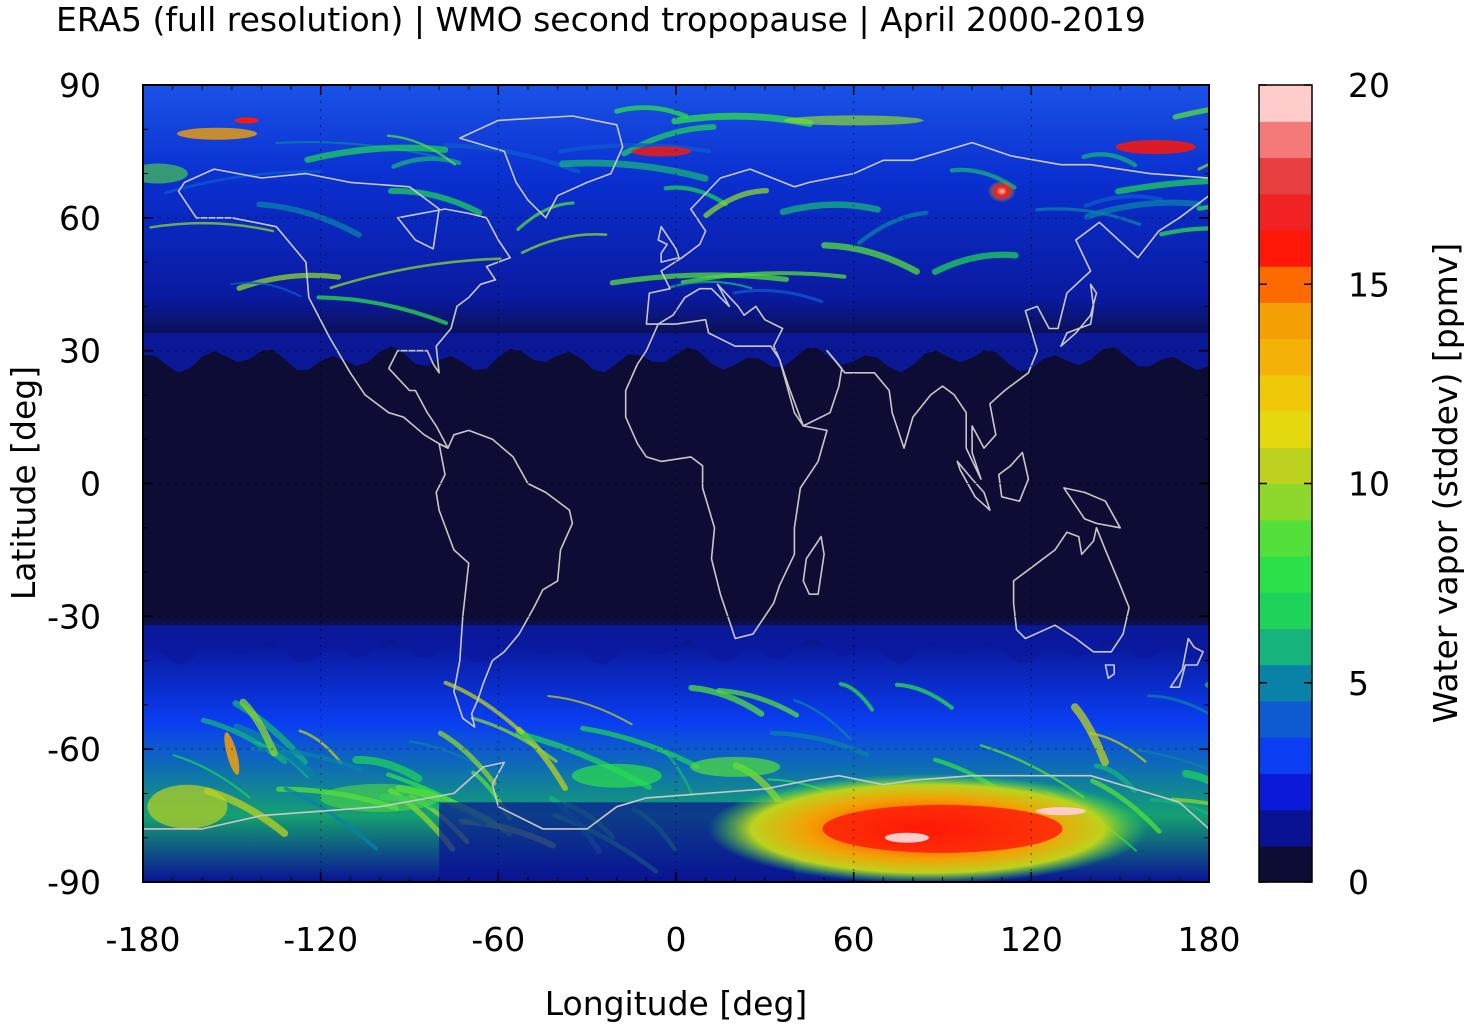  What do you see at coordinates (854, 939) in the screenshot?
I see `x-tick-label: 60` at bounding box center [854, 939].